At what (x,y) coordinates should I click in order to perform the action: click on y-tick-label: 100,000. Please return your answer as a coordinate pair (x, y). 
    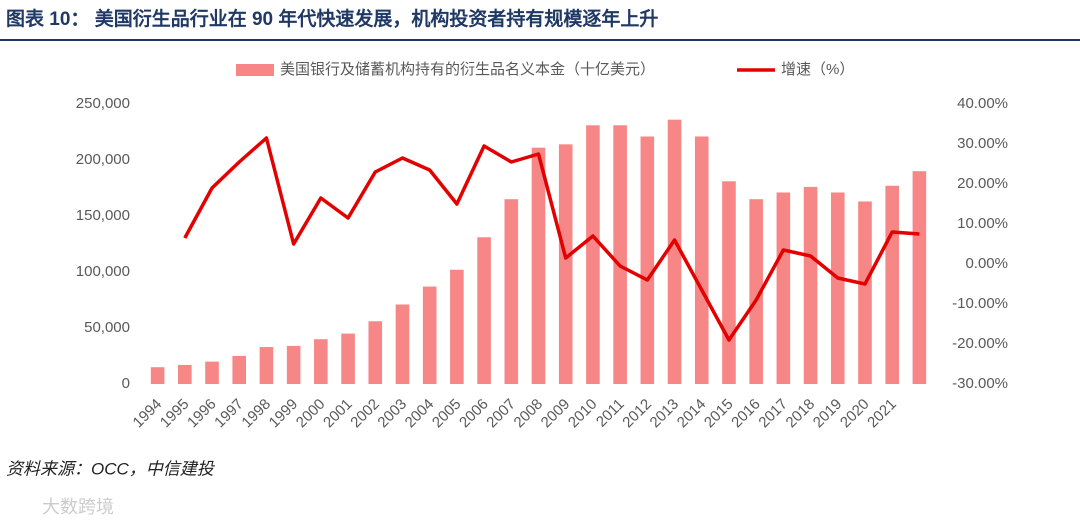
    Looking at the image, I should click on (103, 271).